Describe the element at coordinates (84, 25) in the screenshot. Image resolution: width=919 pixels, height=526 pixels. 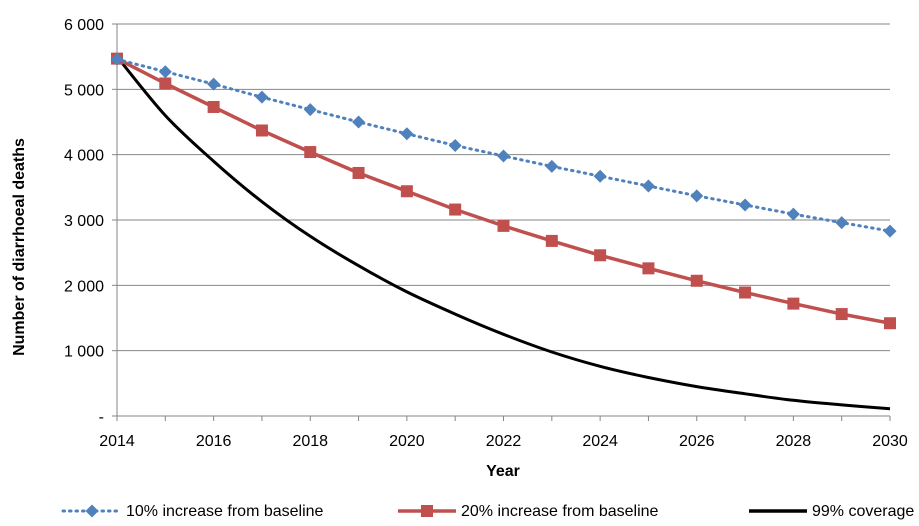
I see `y-tick-label: 6 000` at that location.